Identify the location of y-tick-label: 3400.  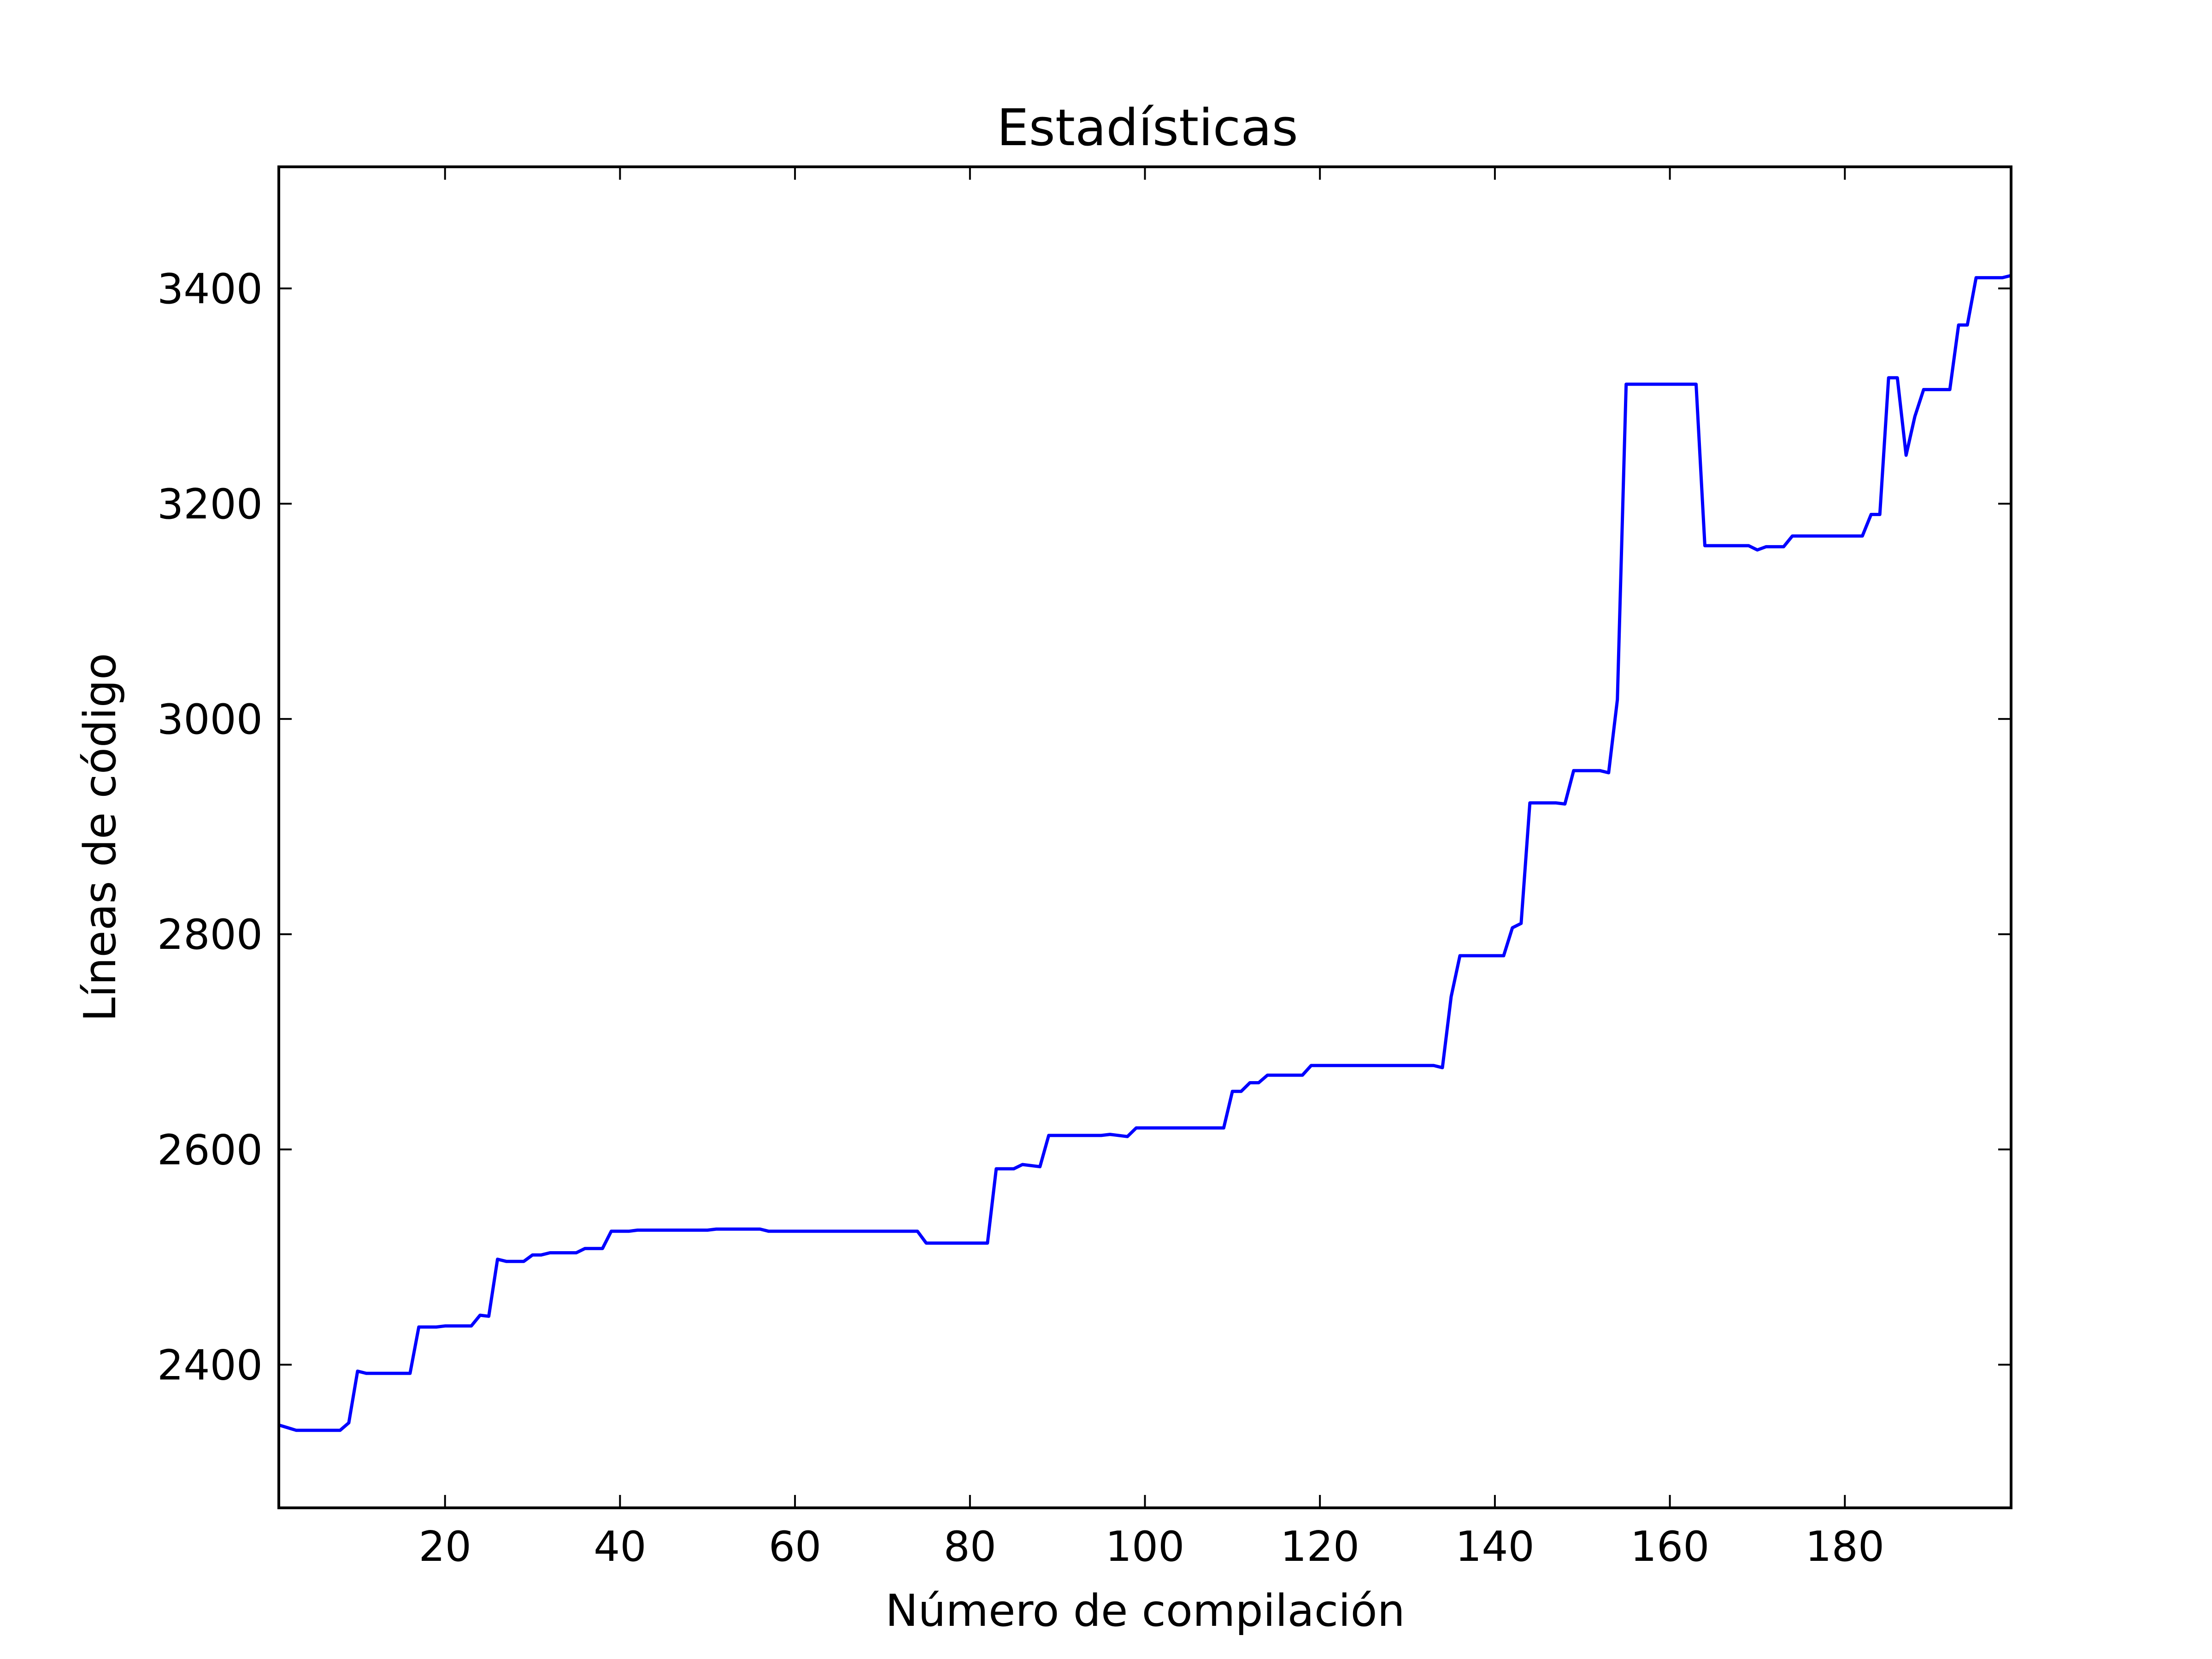
(210, 289).